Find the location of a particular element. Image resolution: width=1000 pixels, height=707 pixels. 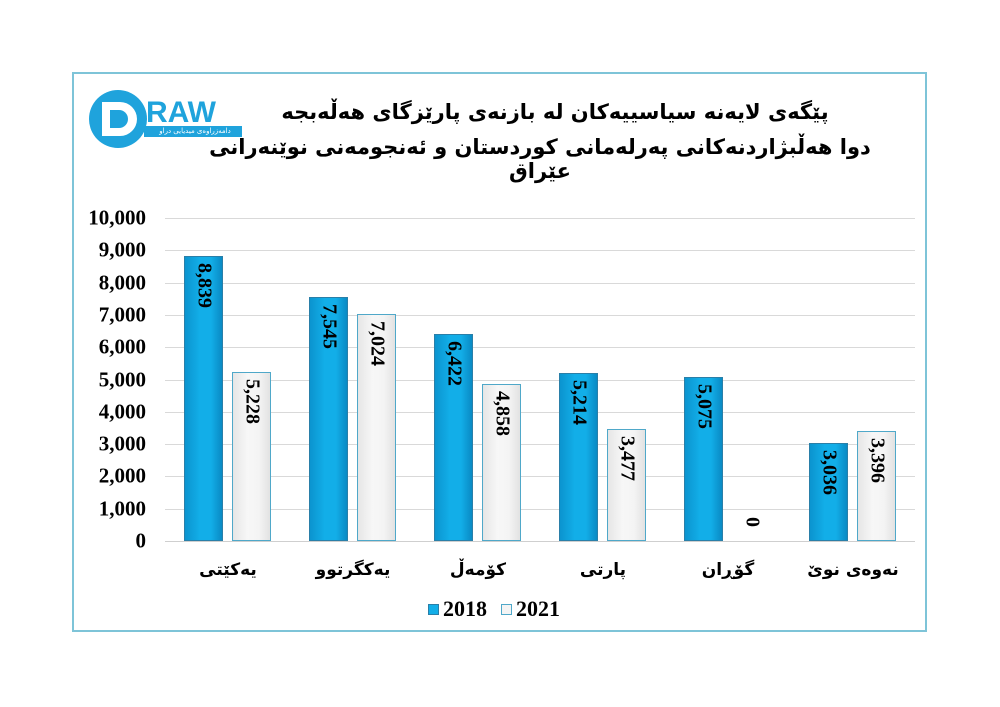

bar-value-label: 5,214 is located at coordinates (579, 402).